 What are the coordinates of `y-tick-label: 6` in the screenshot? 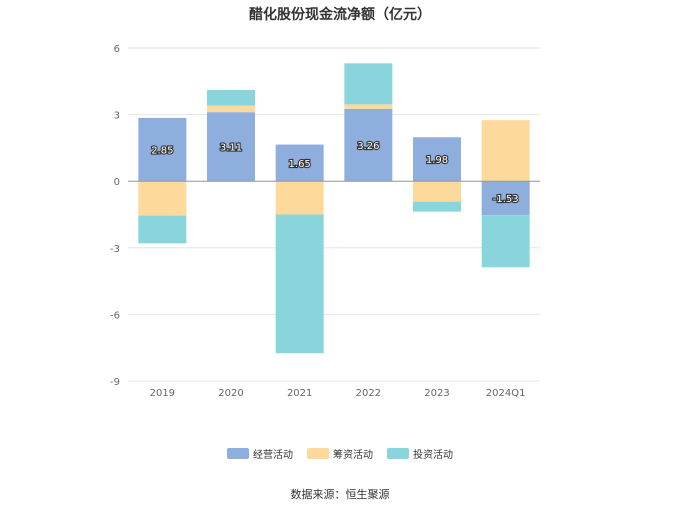 It's located at (117, 49).